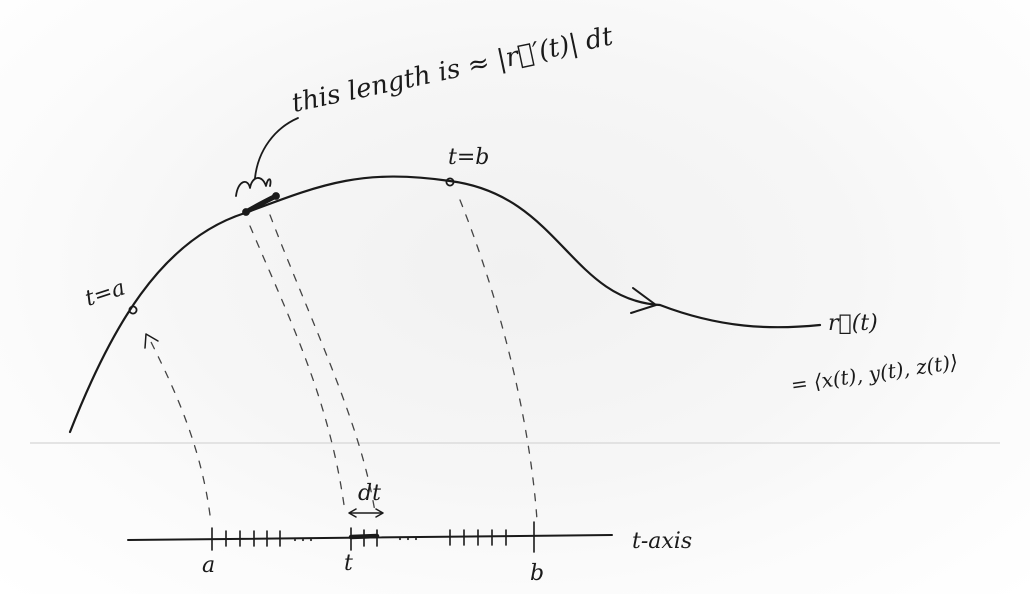 Image resolution: width=1030 pixels, height=594 pixels. What do you see at coordinates (643, 300) in the screenshot?
I see `curve-direction-arrow-icon` at bounding box center [643, 300].